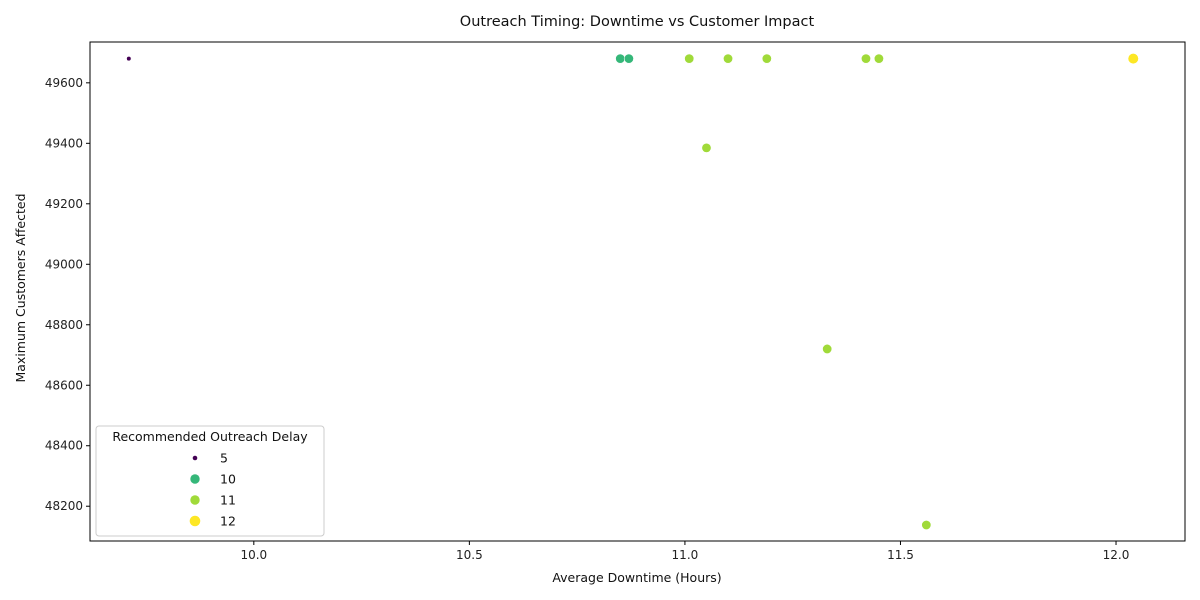 Image resolution: width=1200 pixels, height=600 pixels. I want to click on y-tick-label: 48200, so click(64, 506).